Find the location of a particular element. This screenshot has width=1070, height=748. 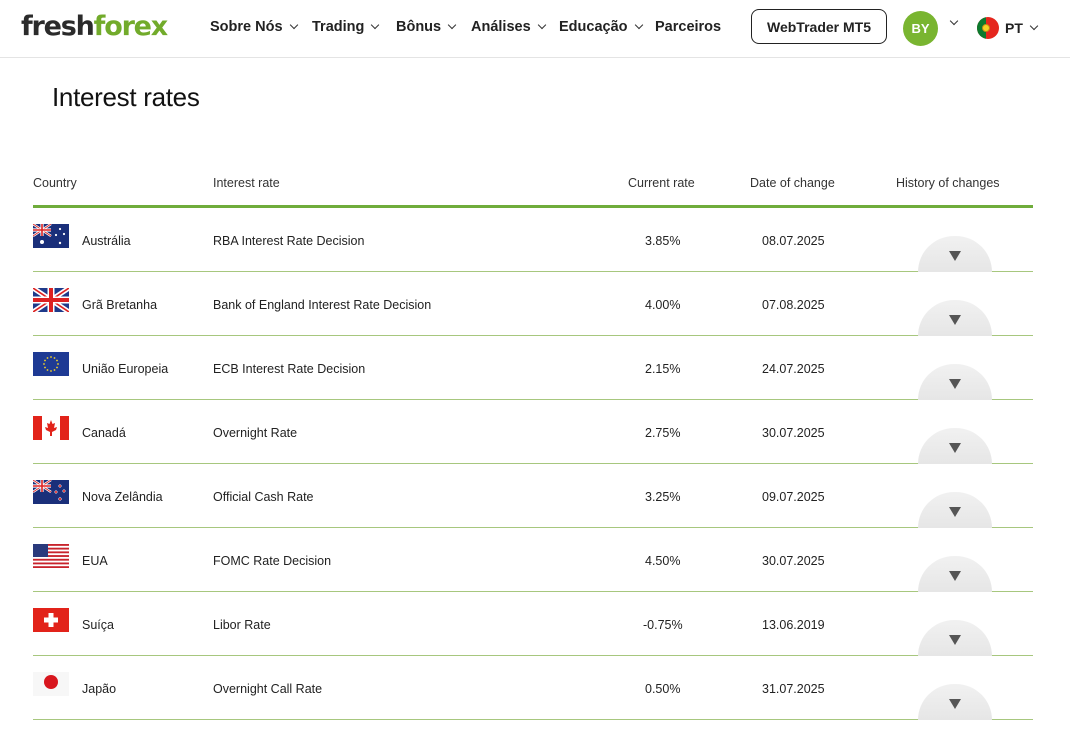

rate-name: FOMC Rate Decision is located at coordinates (272, 561).